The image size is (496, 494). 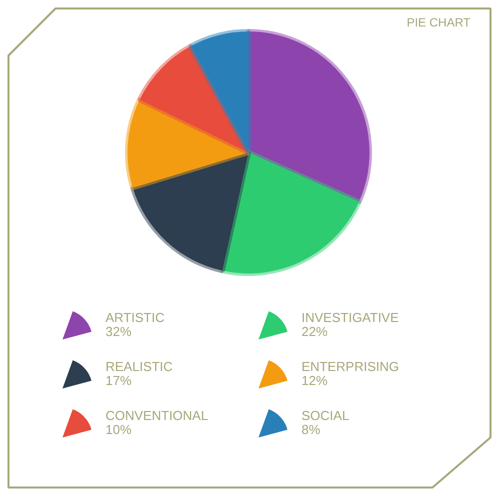 I want to click on legend-label: REALISTIC, so click(x=139, y=366).